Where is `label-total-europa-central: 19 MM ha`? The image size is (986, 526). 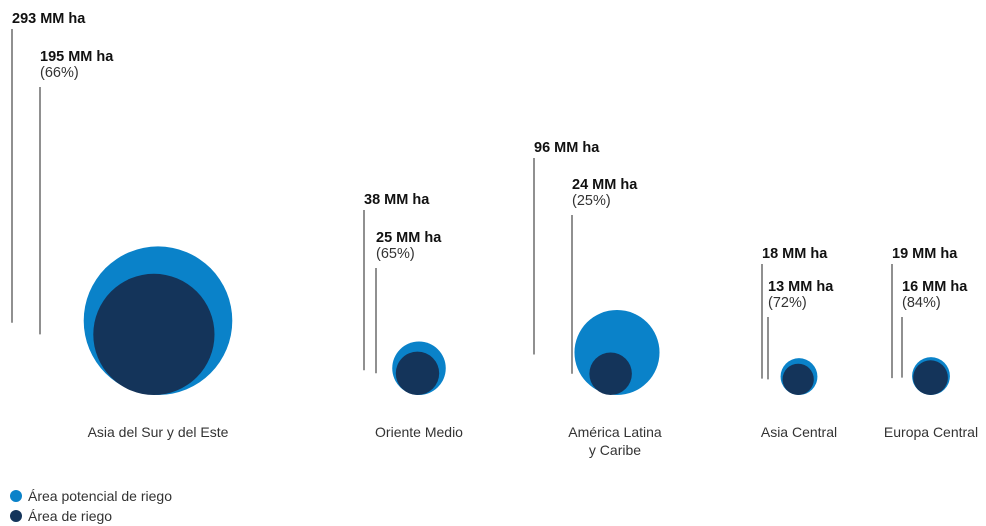
label-total-europa-central: 19 MM ha is located at coordinates (925, 254).